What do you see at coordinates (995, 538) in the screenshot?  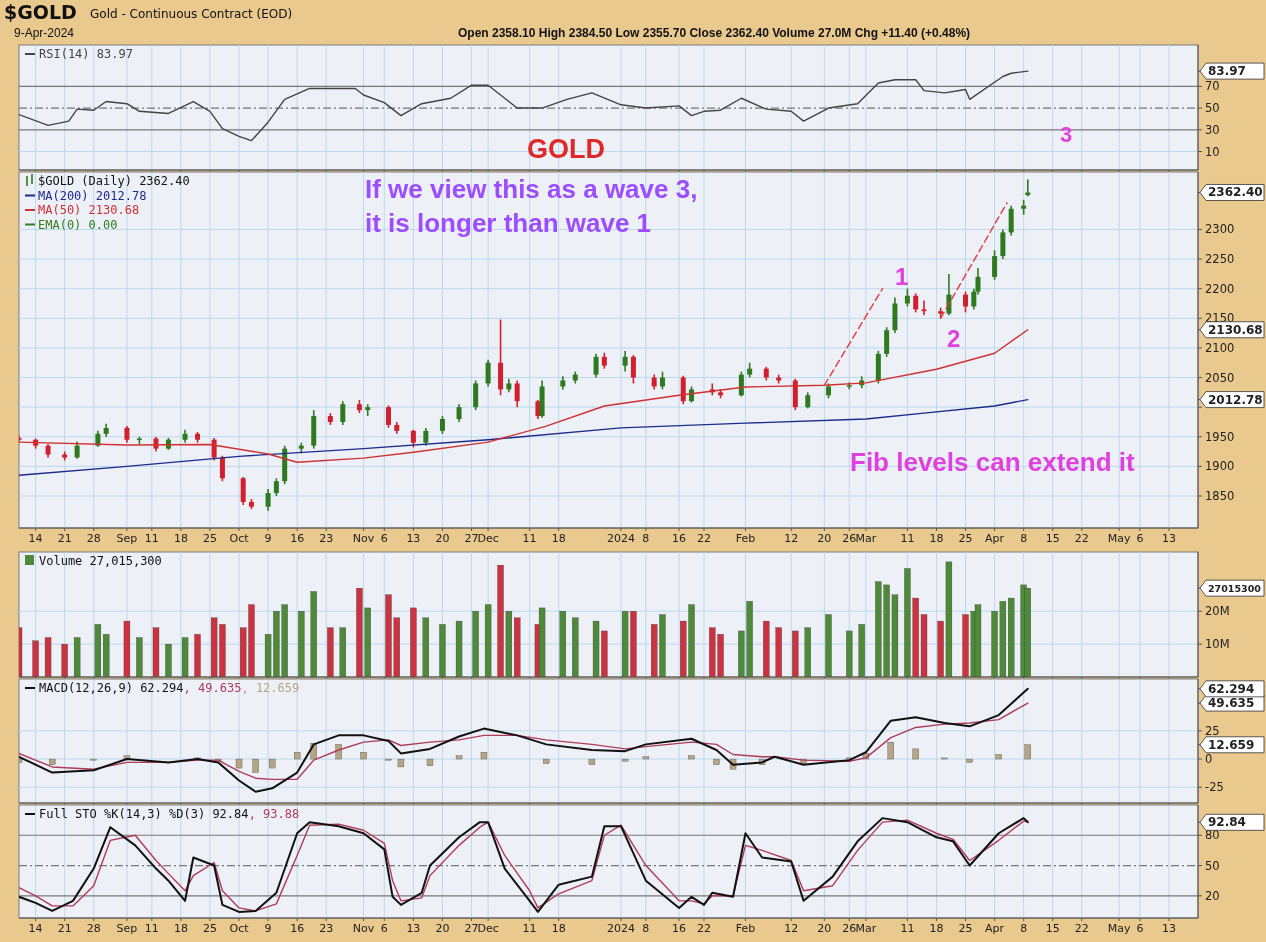 I see `x-tick-label: Apr` at bounding box center [995, 538].